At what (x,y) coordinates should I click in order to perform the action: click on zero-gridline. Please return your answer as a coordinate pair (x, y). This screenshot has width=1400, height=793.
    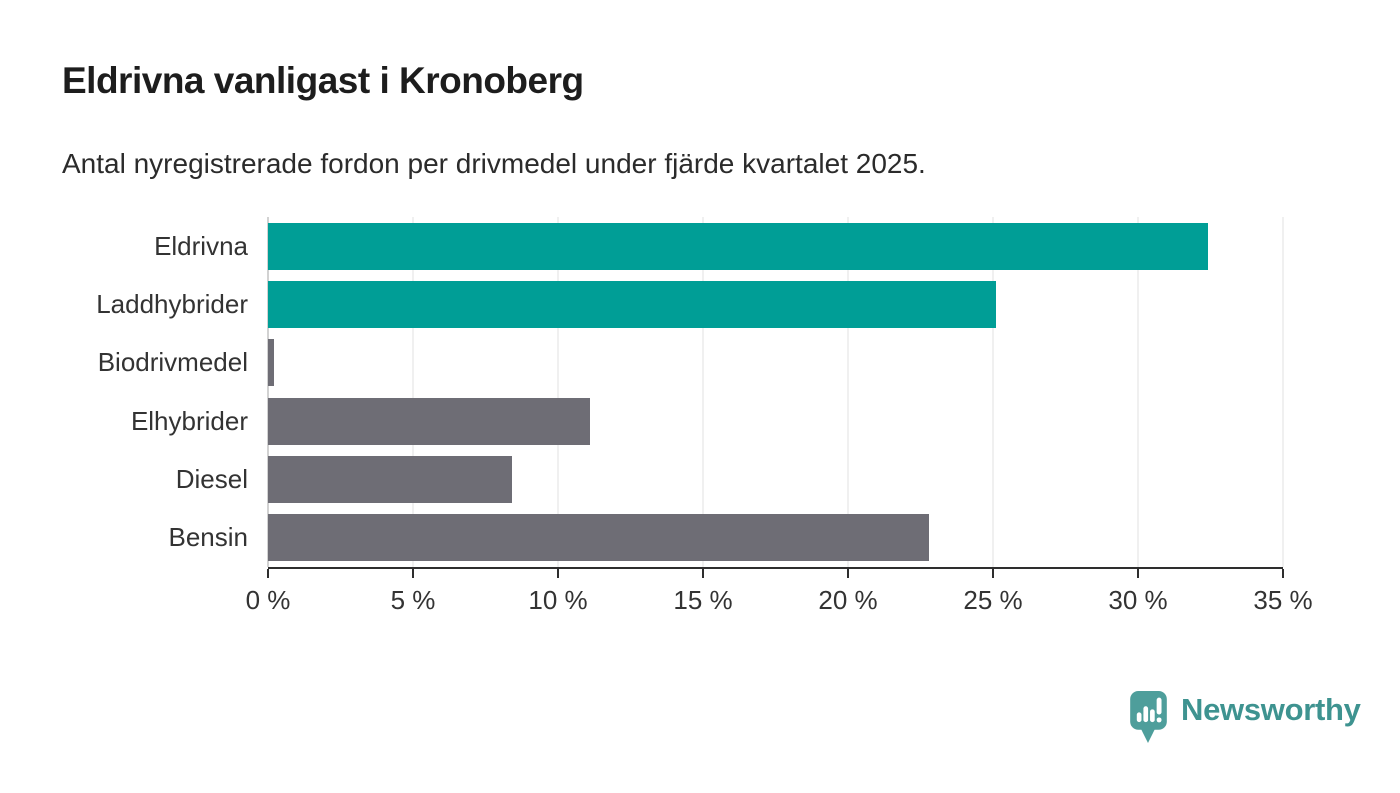
    Looking at the image, I should click on (268, 392).